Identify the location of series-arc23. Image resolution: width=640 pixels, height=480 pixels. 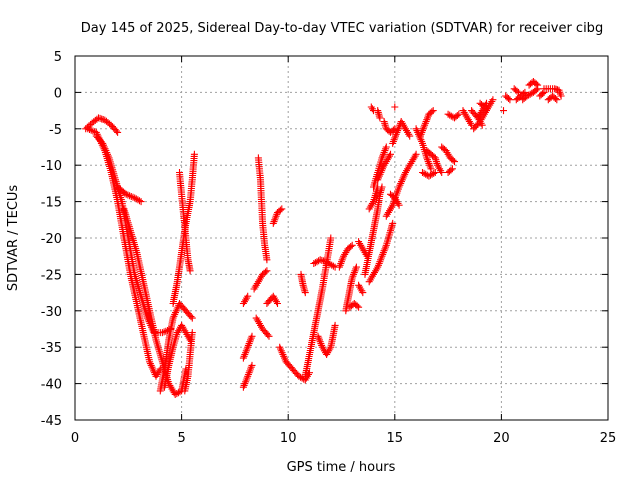
(324, 263).